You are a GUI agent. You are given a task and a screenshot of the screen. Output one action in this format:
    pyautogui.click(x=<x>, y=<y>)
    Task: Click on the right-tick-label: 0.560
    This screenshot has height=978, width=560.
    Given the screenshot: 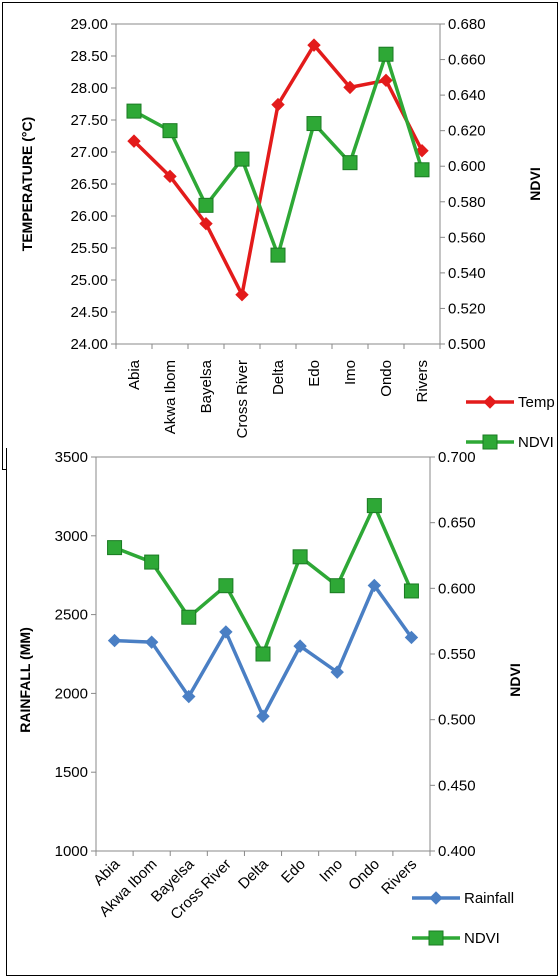 What is the action you would take?
    pyautogui.click(x=467, y=237)
    